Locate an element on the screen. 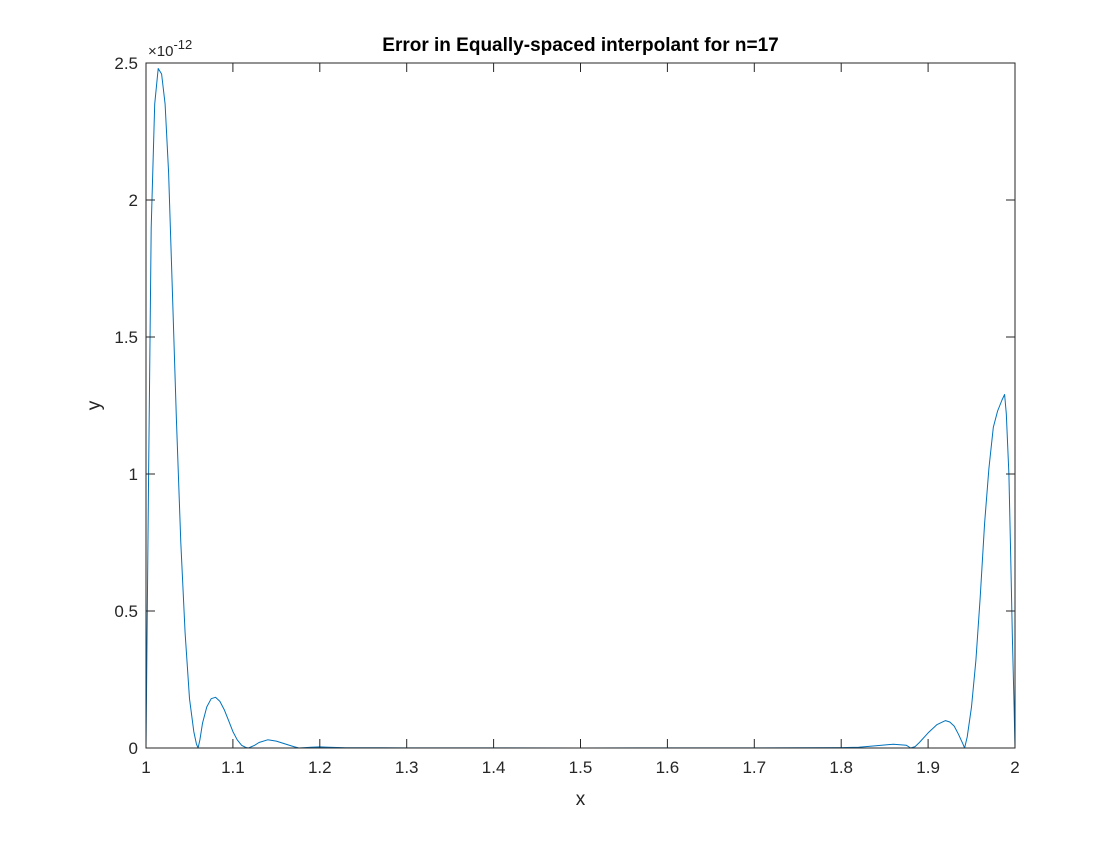 Image resolution: width=1120 pixels, height=845 pixels. x-tick-label: 1.3 is located at coordinates (407, 767).